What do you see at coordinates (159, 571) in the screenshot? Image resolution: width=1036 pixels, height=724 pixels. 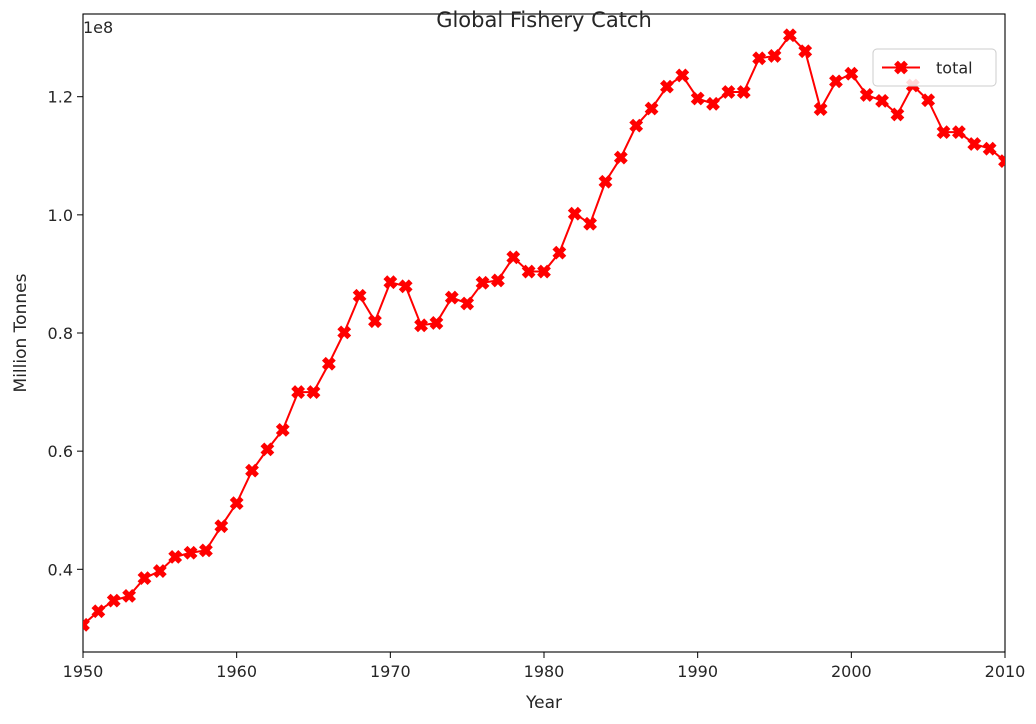 I see `data-point-1955` at bounding box center [159, 571].